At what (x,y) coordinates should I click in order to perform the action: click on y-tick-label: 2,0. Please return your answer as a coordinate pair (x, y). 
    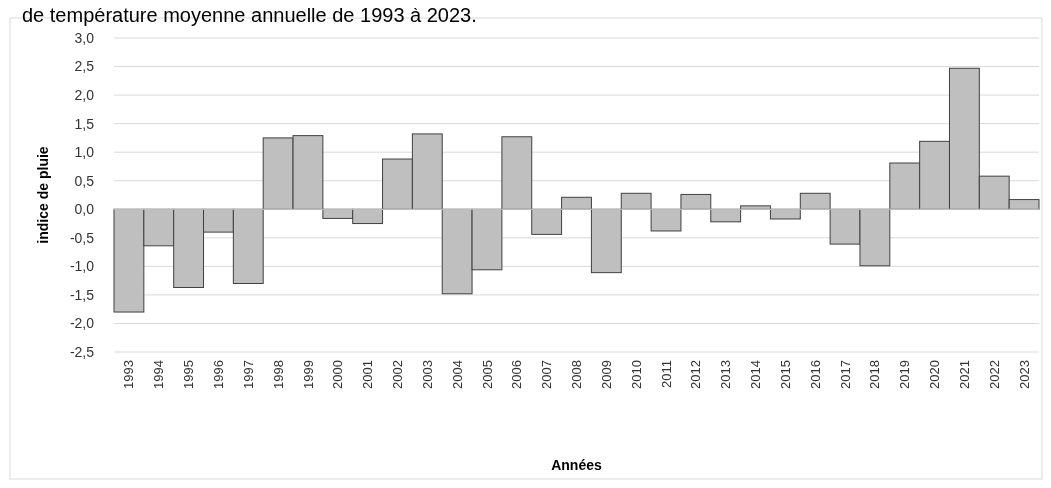
    Looking at the image, I should click on (84, 94).